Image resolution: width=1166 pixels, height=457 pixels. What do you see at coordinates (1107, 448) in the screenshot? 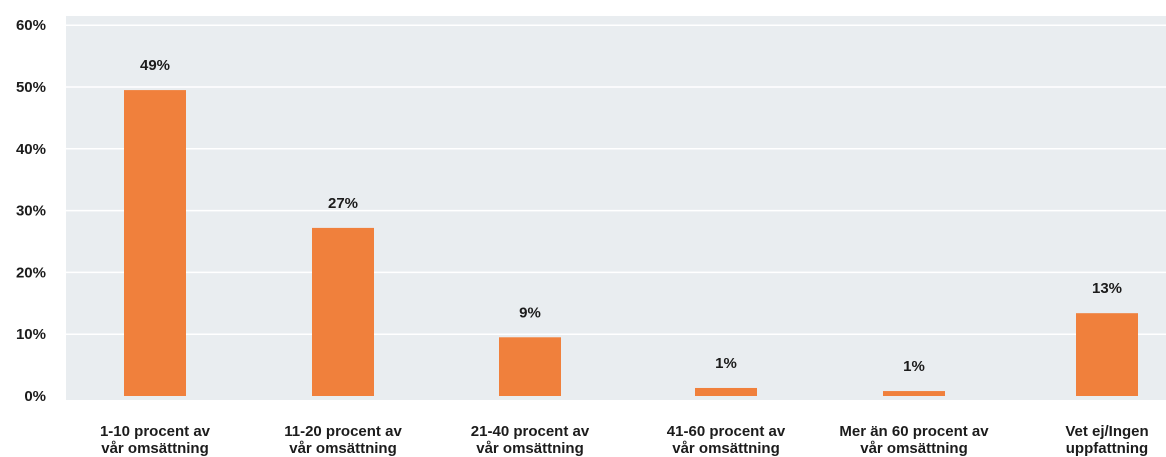
I see `x-tick-label-line: uppfattning` at bounding box center [1107, 448].